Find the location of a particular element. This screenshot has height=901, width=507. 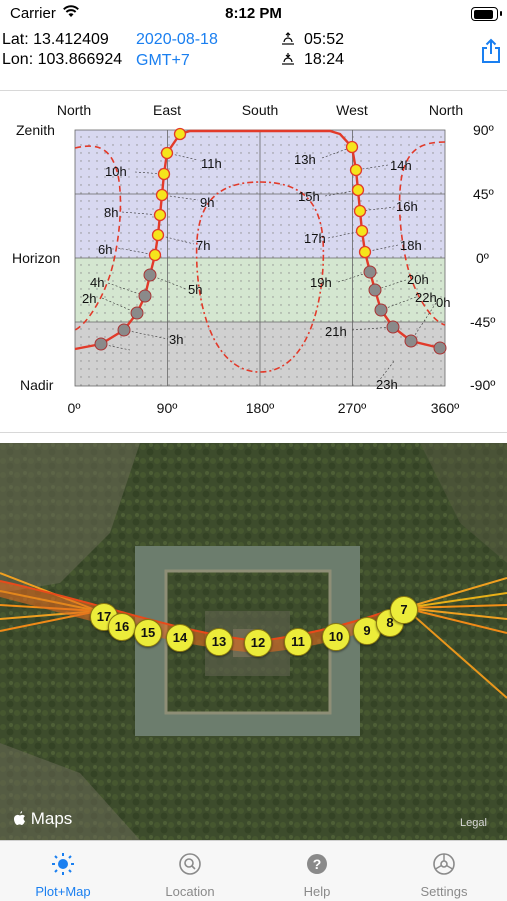

tab-plot-map: Plot+Map is located at coordinates (63, 871).